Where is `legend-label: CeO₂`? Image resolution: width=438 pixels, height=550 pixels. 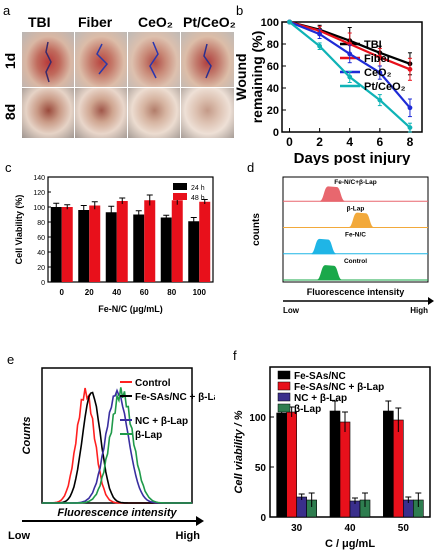
legend-label: CeO₂ is located at coordinates (378, 73).